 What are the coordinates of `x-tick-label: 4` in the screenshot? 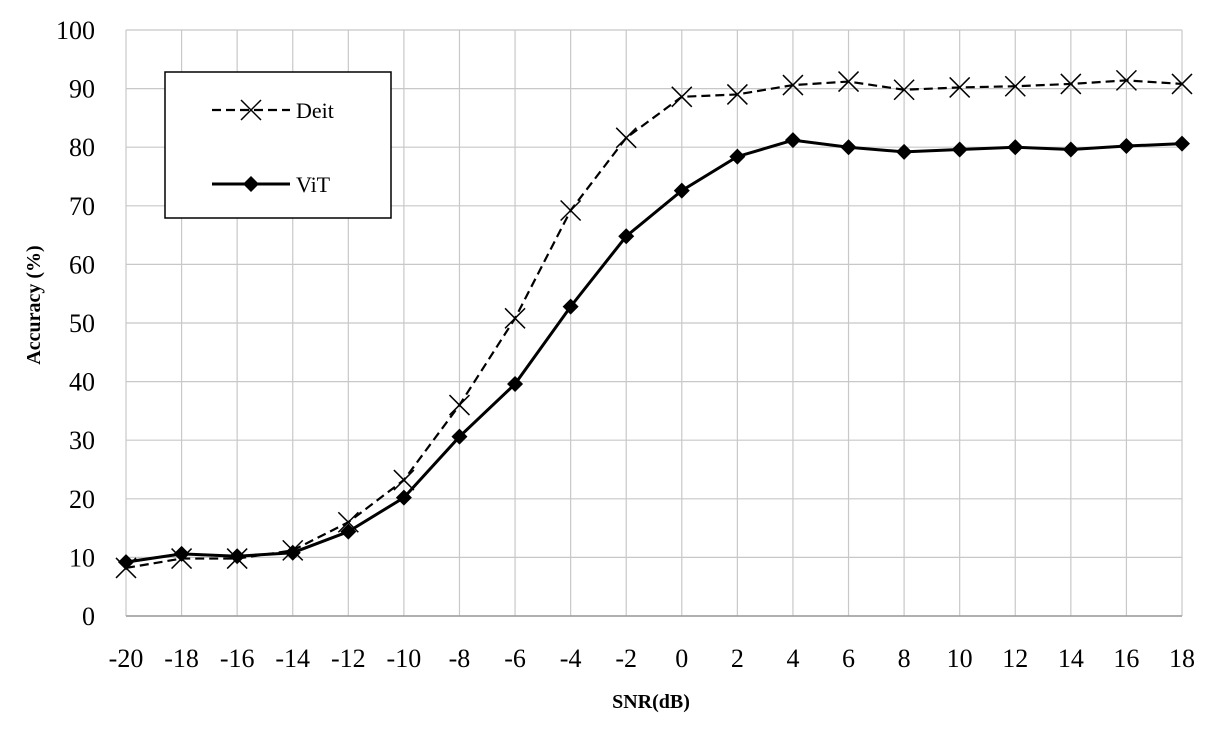 It's located at (792, 658).